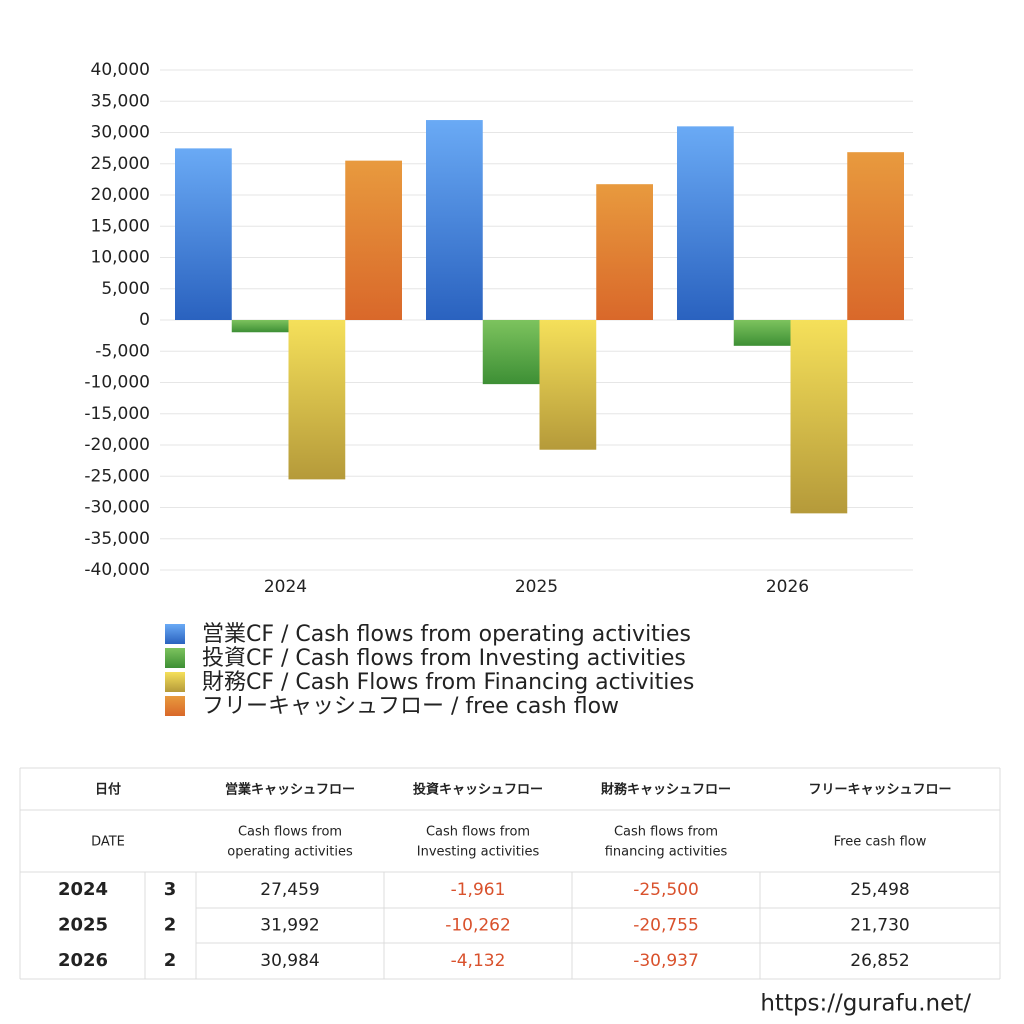  What do you see at coordinates (666, 926) in the screenshot?
I see `table-cell: -20,755` at bounding box center [666, 926].